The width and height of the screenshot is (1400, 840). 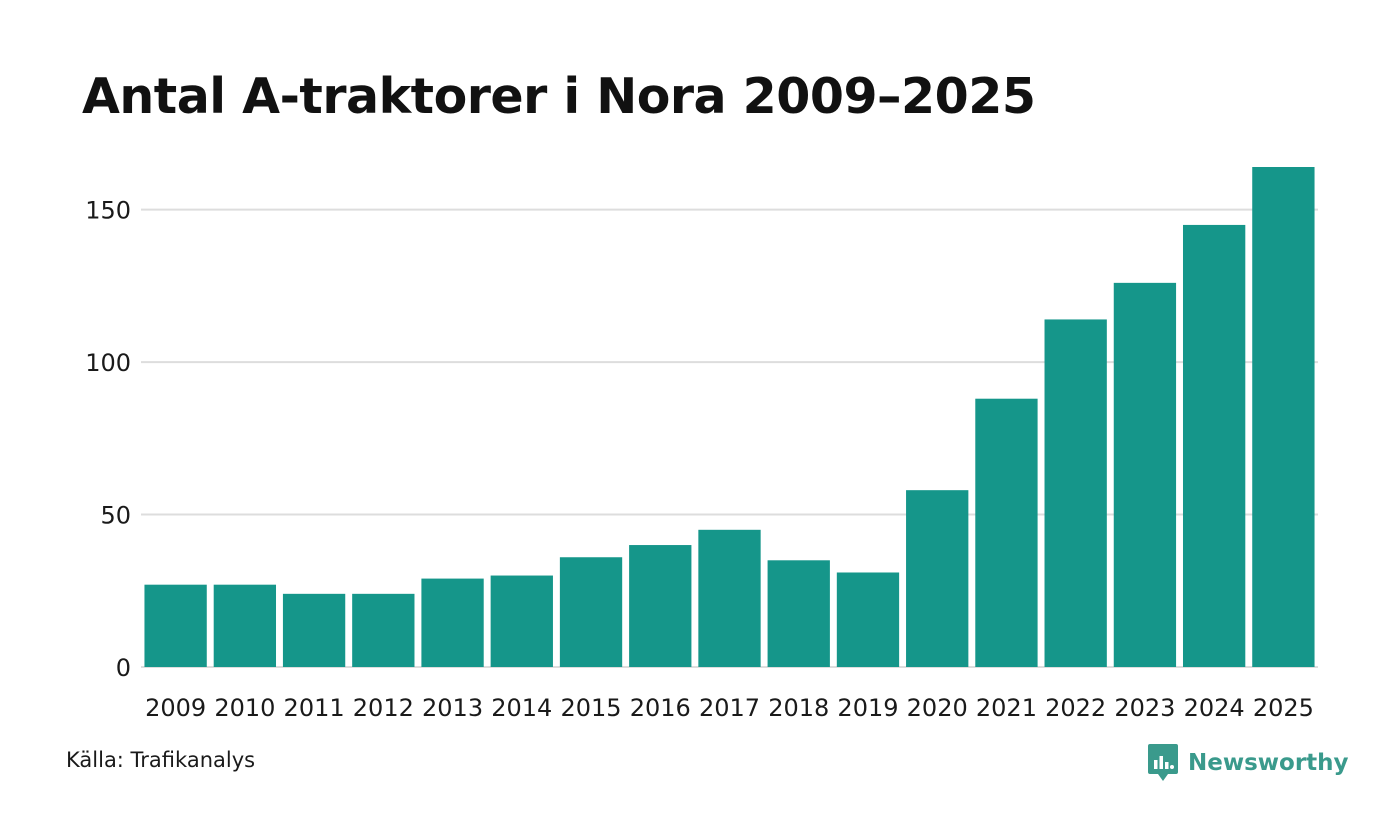 I want to click on x-tick-label-2024: 2024, so click(x=1214, y=708).